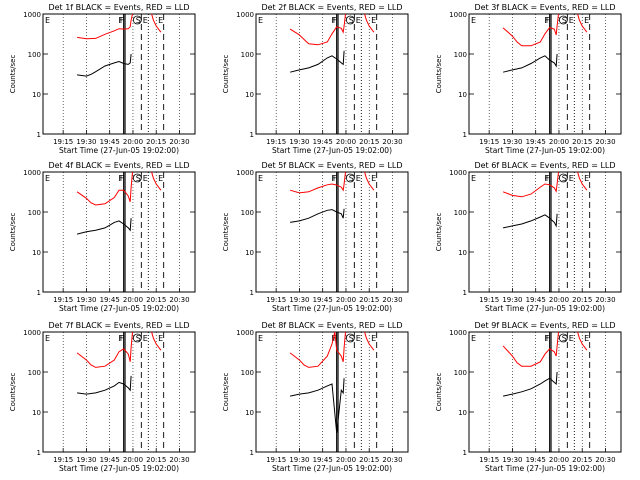 This screenshot has width=640, height=480. Describe the element at coordinates (544, 165) in the screenshot. I see `chart-title: Det 6f BLACK = Events, RED = LLD` at that location.